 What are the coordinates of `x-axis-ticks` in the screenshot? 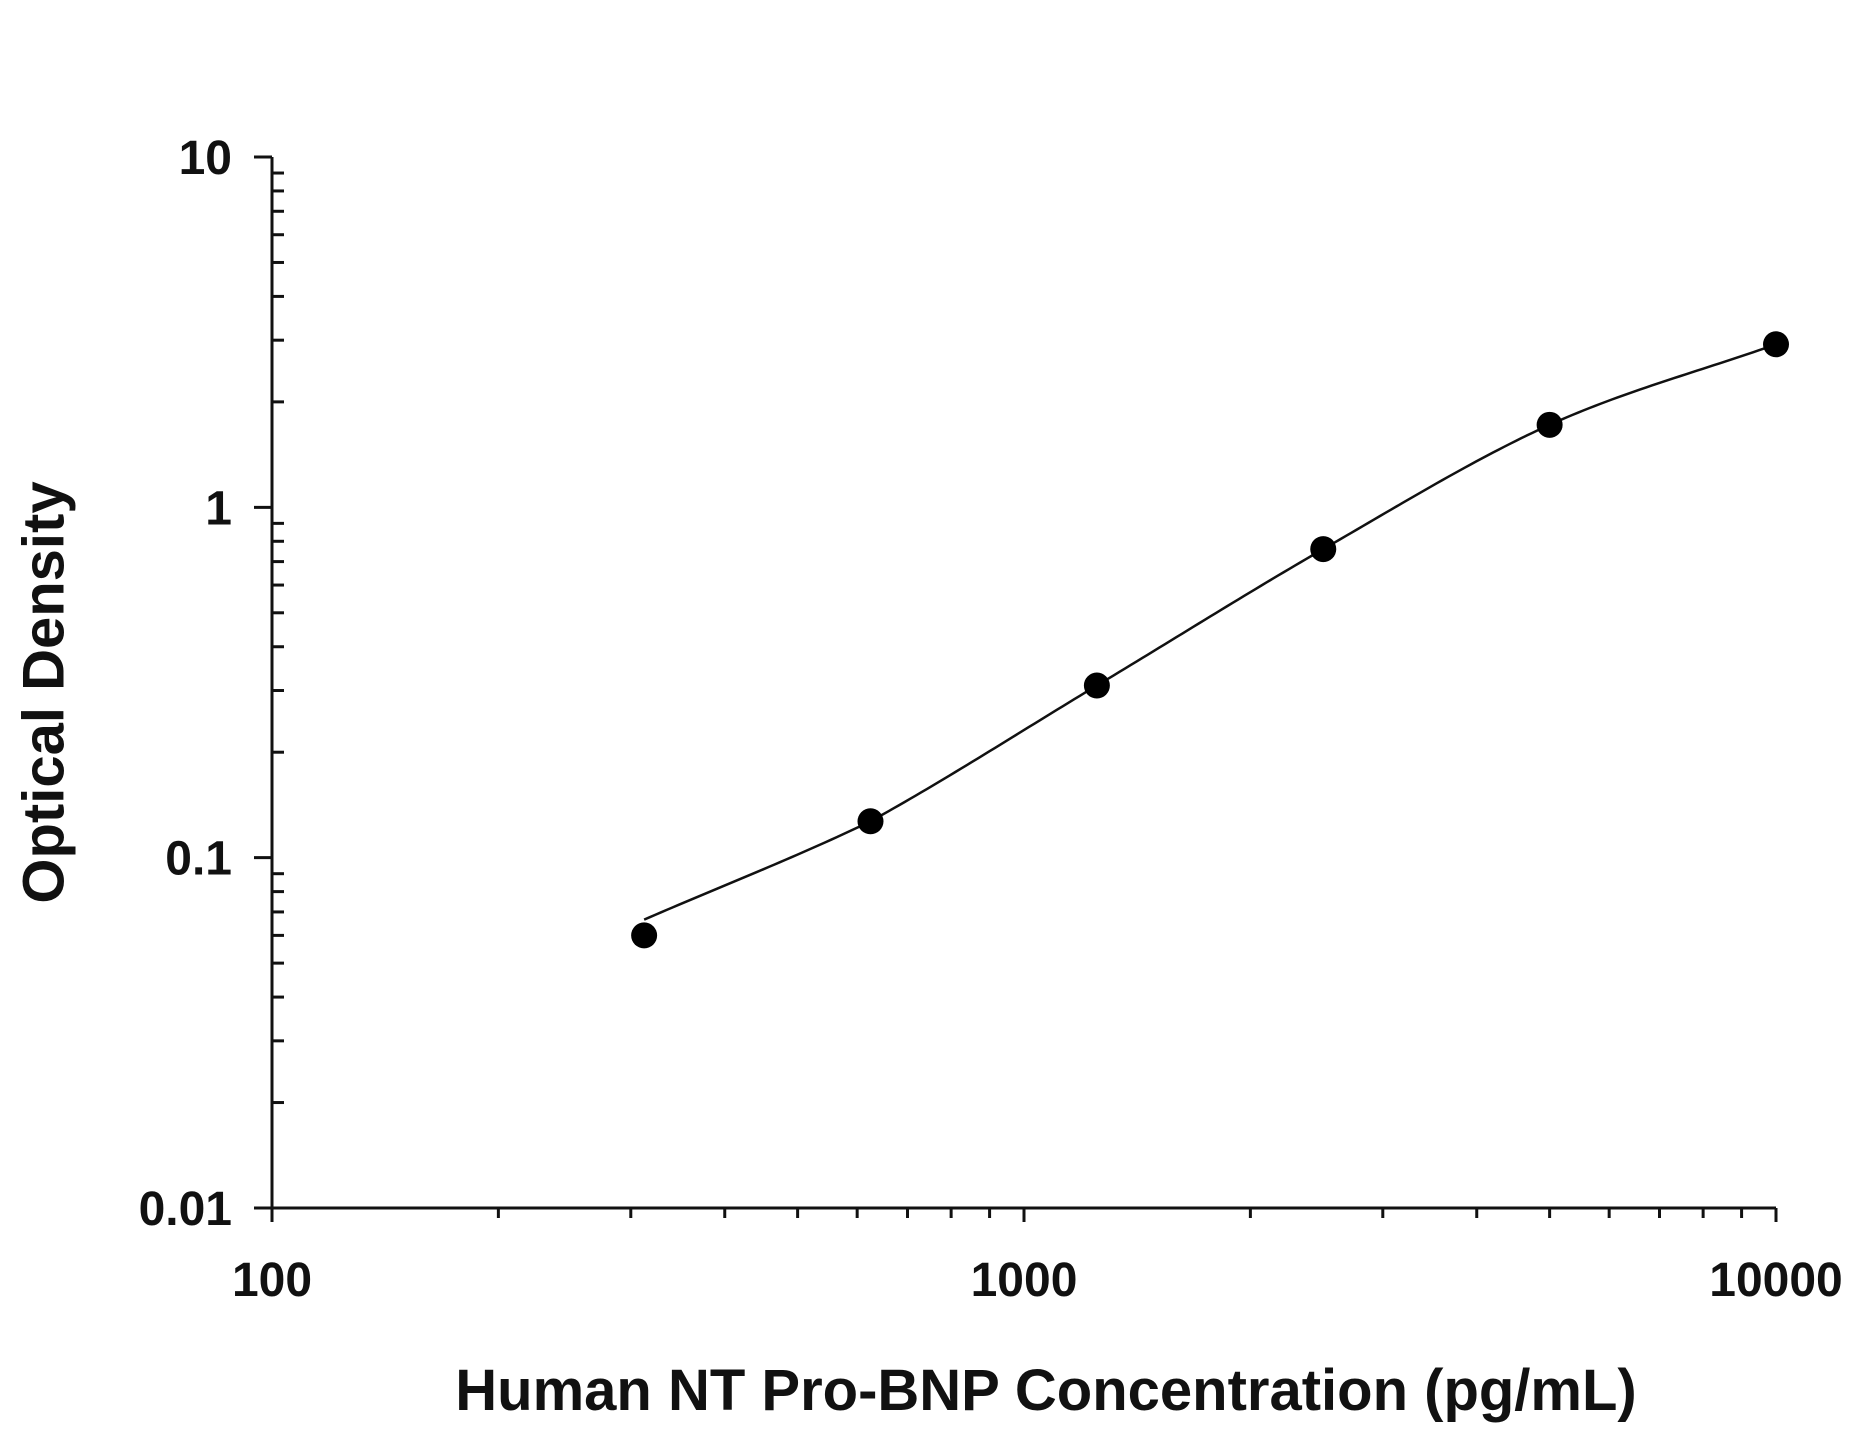 It's located at (1024, 1215).